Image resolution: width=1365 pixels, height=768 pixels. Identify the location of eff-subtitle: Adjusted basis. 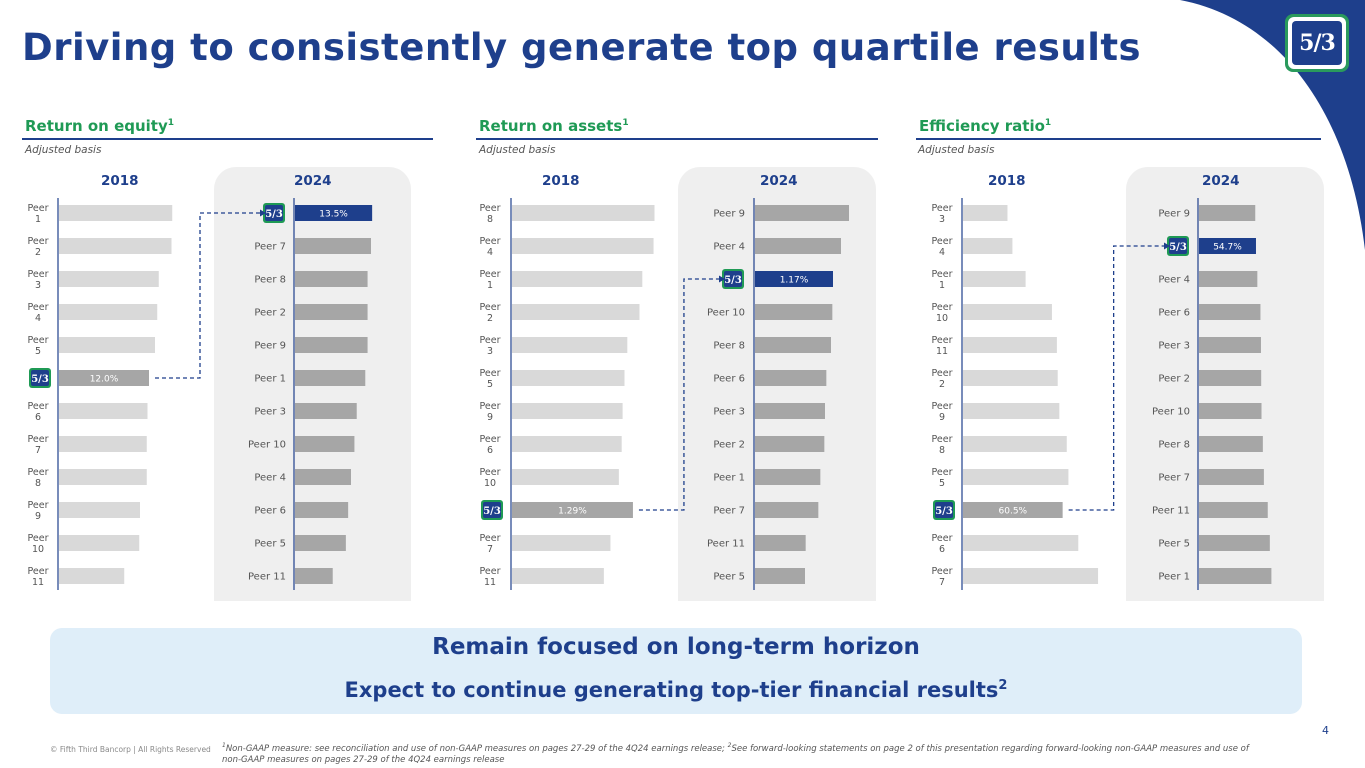
(956, 150).